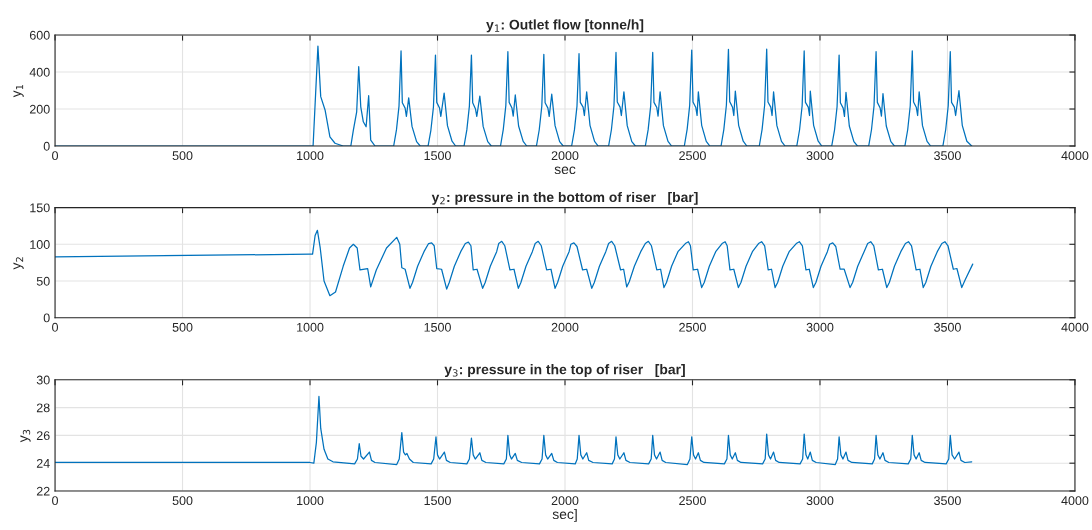 The height and width of the screenshot is (530, 1092). Describe the element at coordinates (43, 380) in the screenshot. I see `y-tick-label: 30` at that location.